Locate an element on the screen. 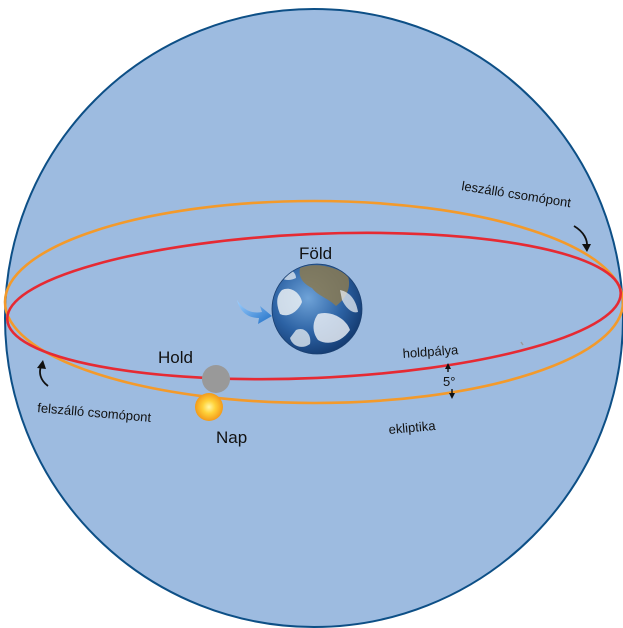  inclination-marker is located at coordinates (450, 381).